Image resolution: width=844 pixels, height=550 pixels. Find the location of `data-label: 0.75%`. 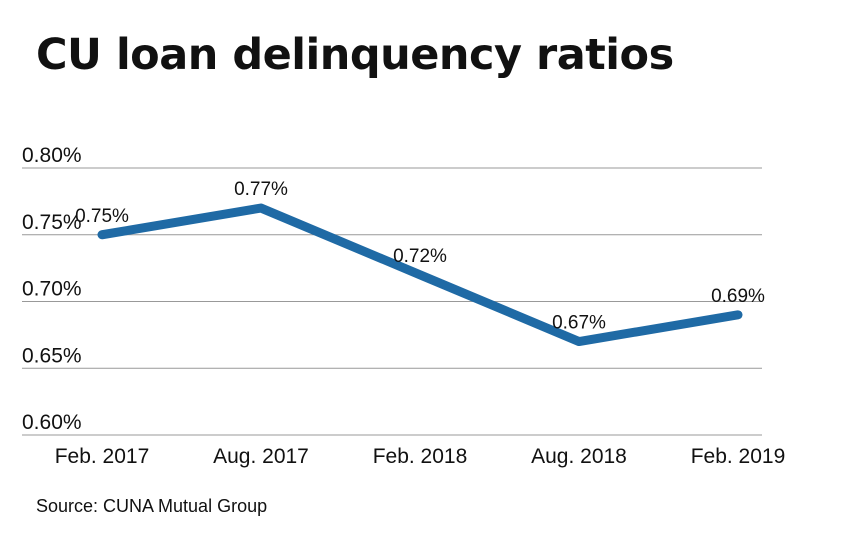

data-label: 0.75% is located at coordinates (102, 216).